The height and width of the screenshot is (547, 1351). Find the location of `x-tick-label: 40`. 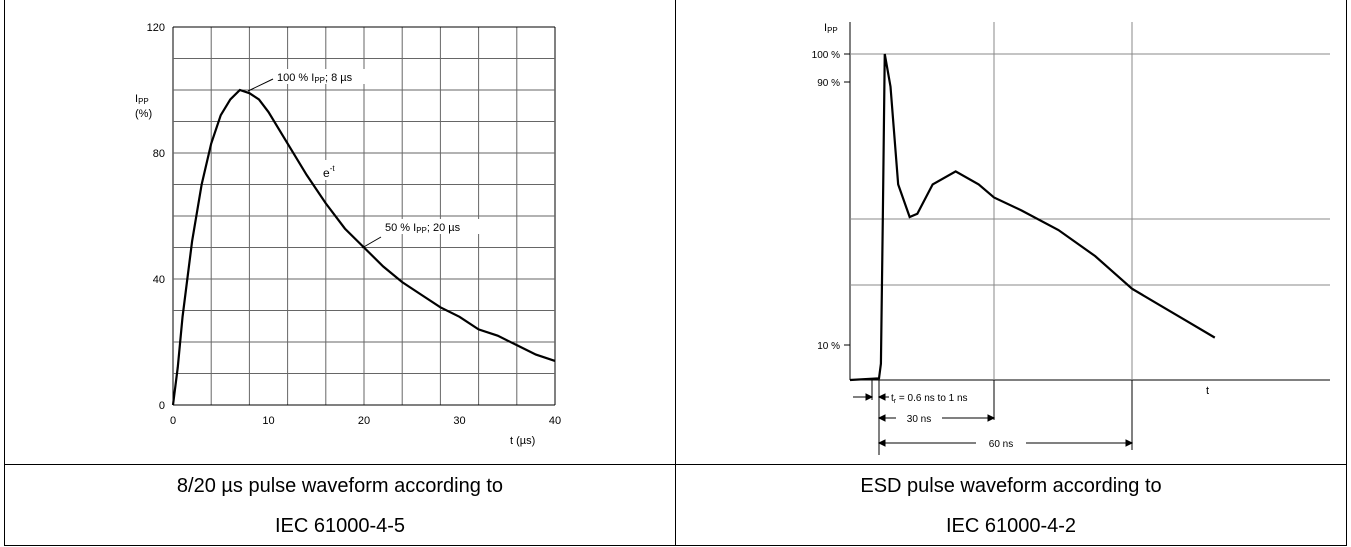

x-tick-label: 40 is located at coordinates (555, 421).